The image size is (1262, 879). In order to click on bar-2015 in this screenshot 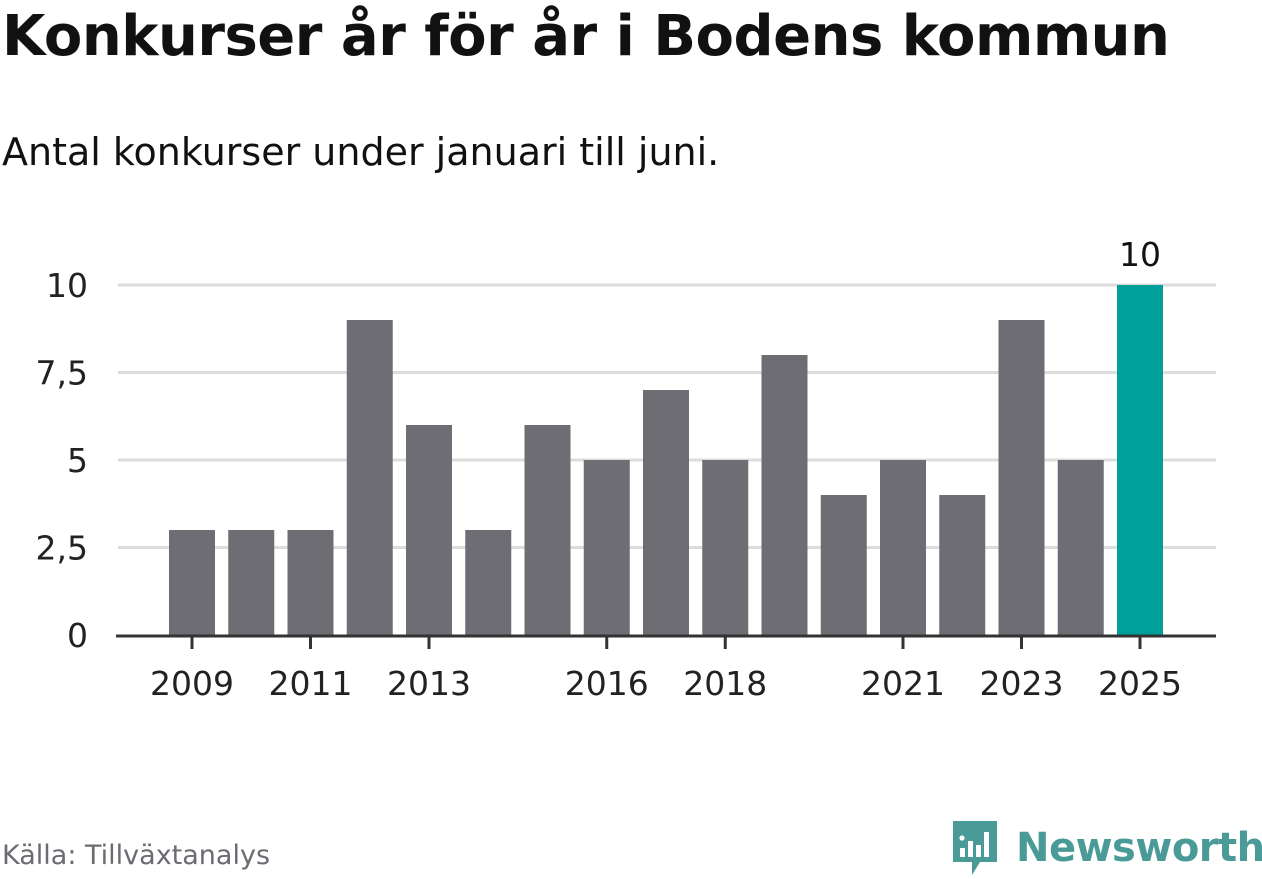, I will do `click(547, 530)`.